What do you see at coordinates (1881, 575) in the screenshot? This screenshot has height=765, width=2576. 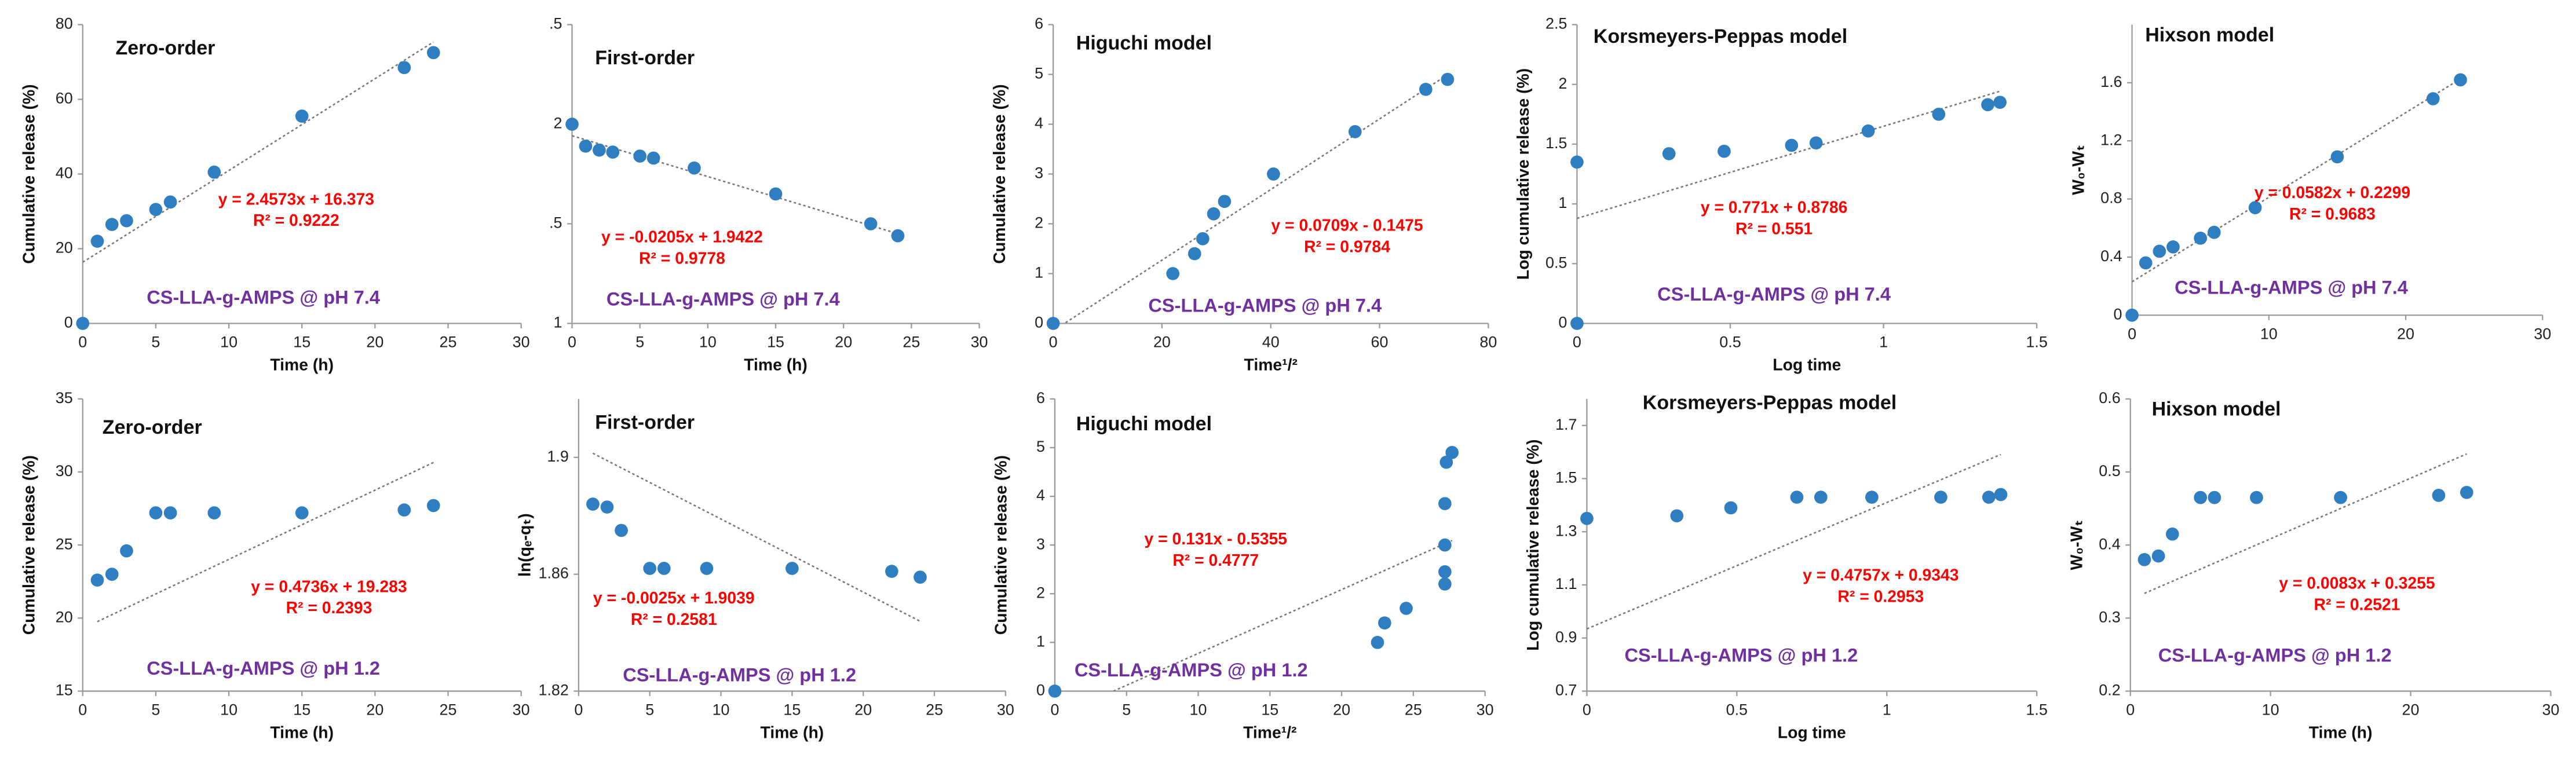 I see `equation: y = 0.4757x + 0.9343` at bounding box center [1881, 575].